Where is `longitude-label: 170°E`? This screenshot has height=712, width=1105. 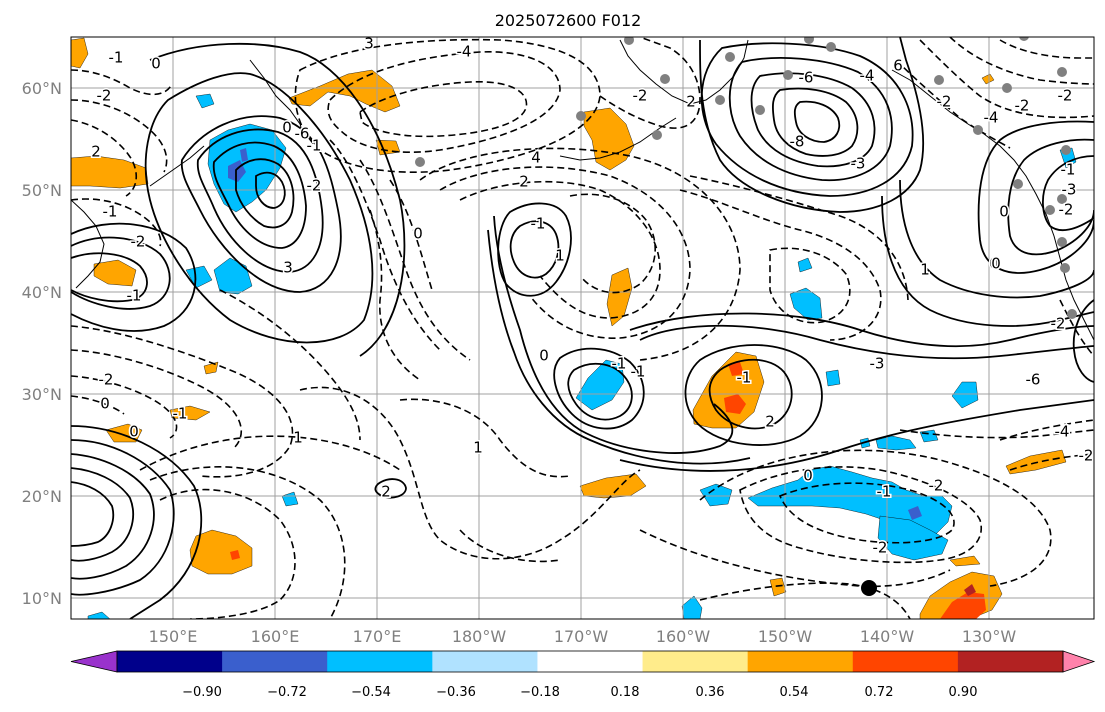 longitude-label: 170°E is located at coordinates (377, 636).